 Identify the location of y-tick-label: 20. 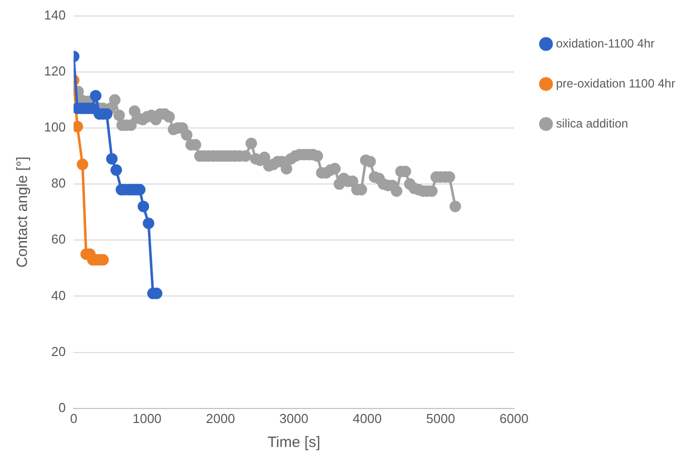
(58, 351).